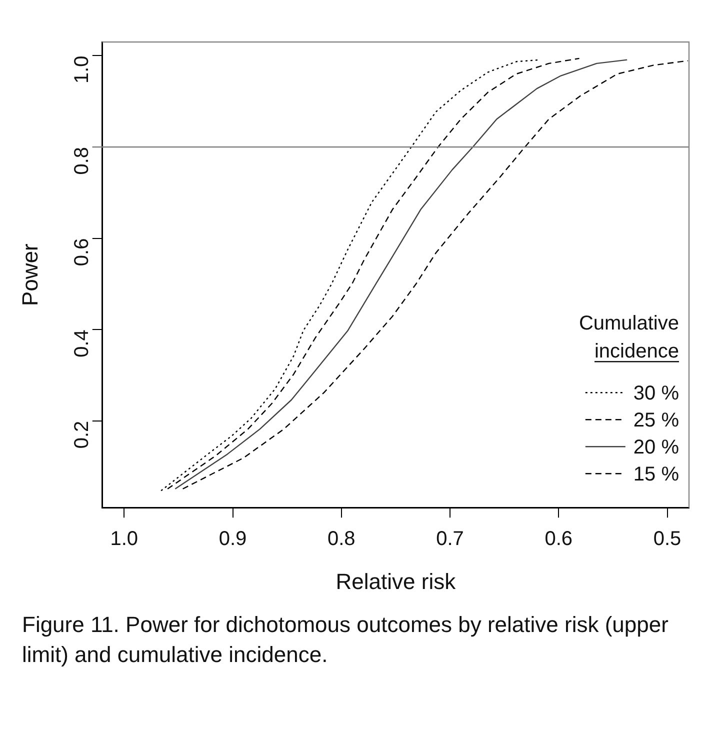 The image size is (713, 740). Describe the element at coordinates (656, 421) in the screenshot. I see `legend-label: 25 %` at that location.